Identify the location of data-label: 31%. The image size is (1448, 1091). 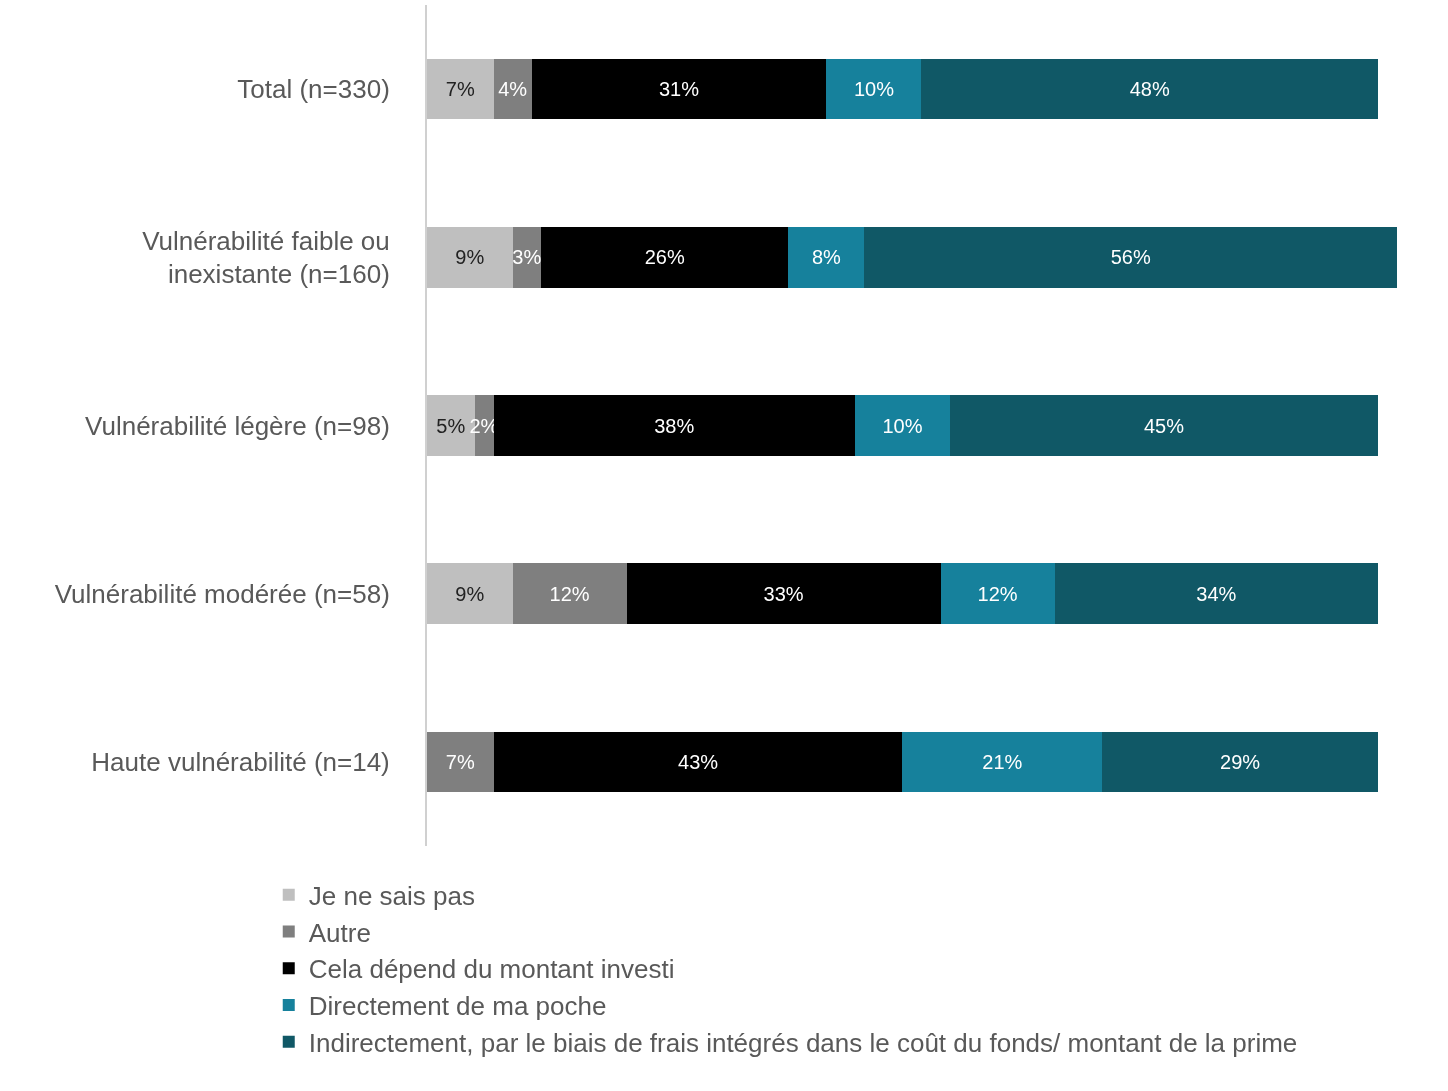
(679, 89).